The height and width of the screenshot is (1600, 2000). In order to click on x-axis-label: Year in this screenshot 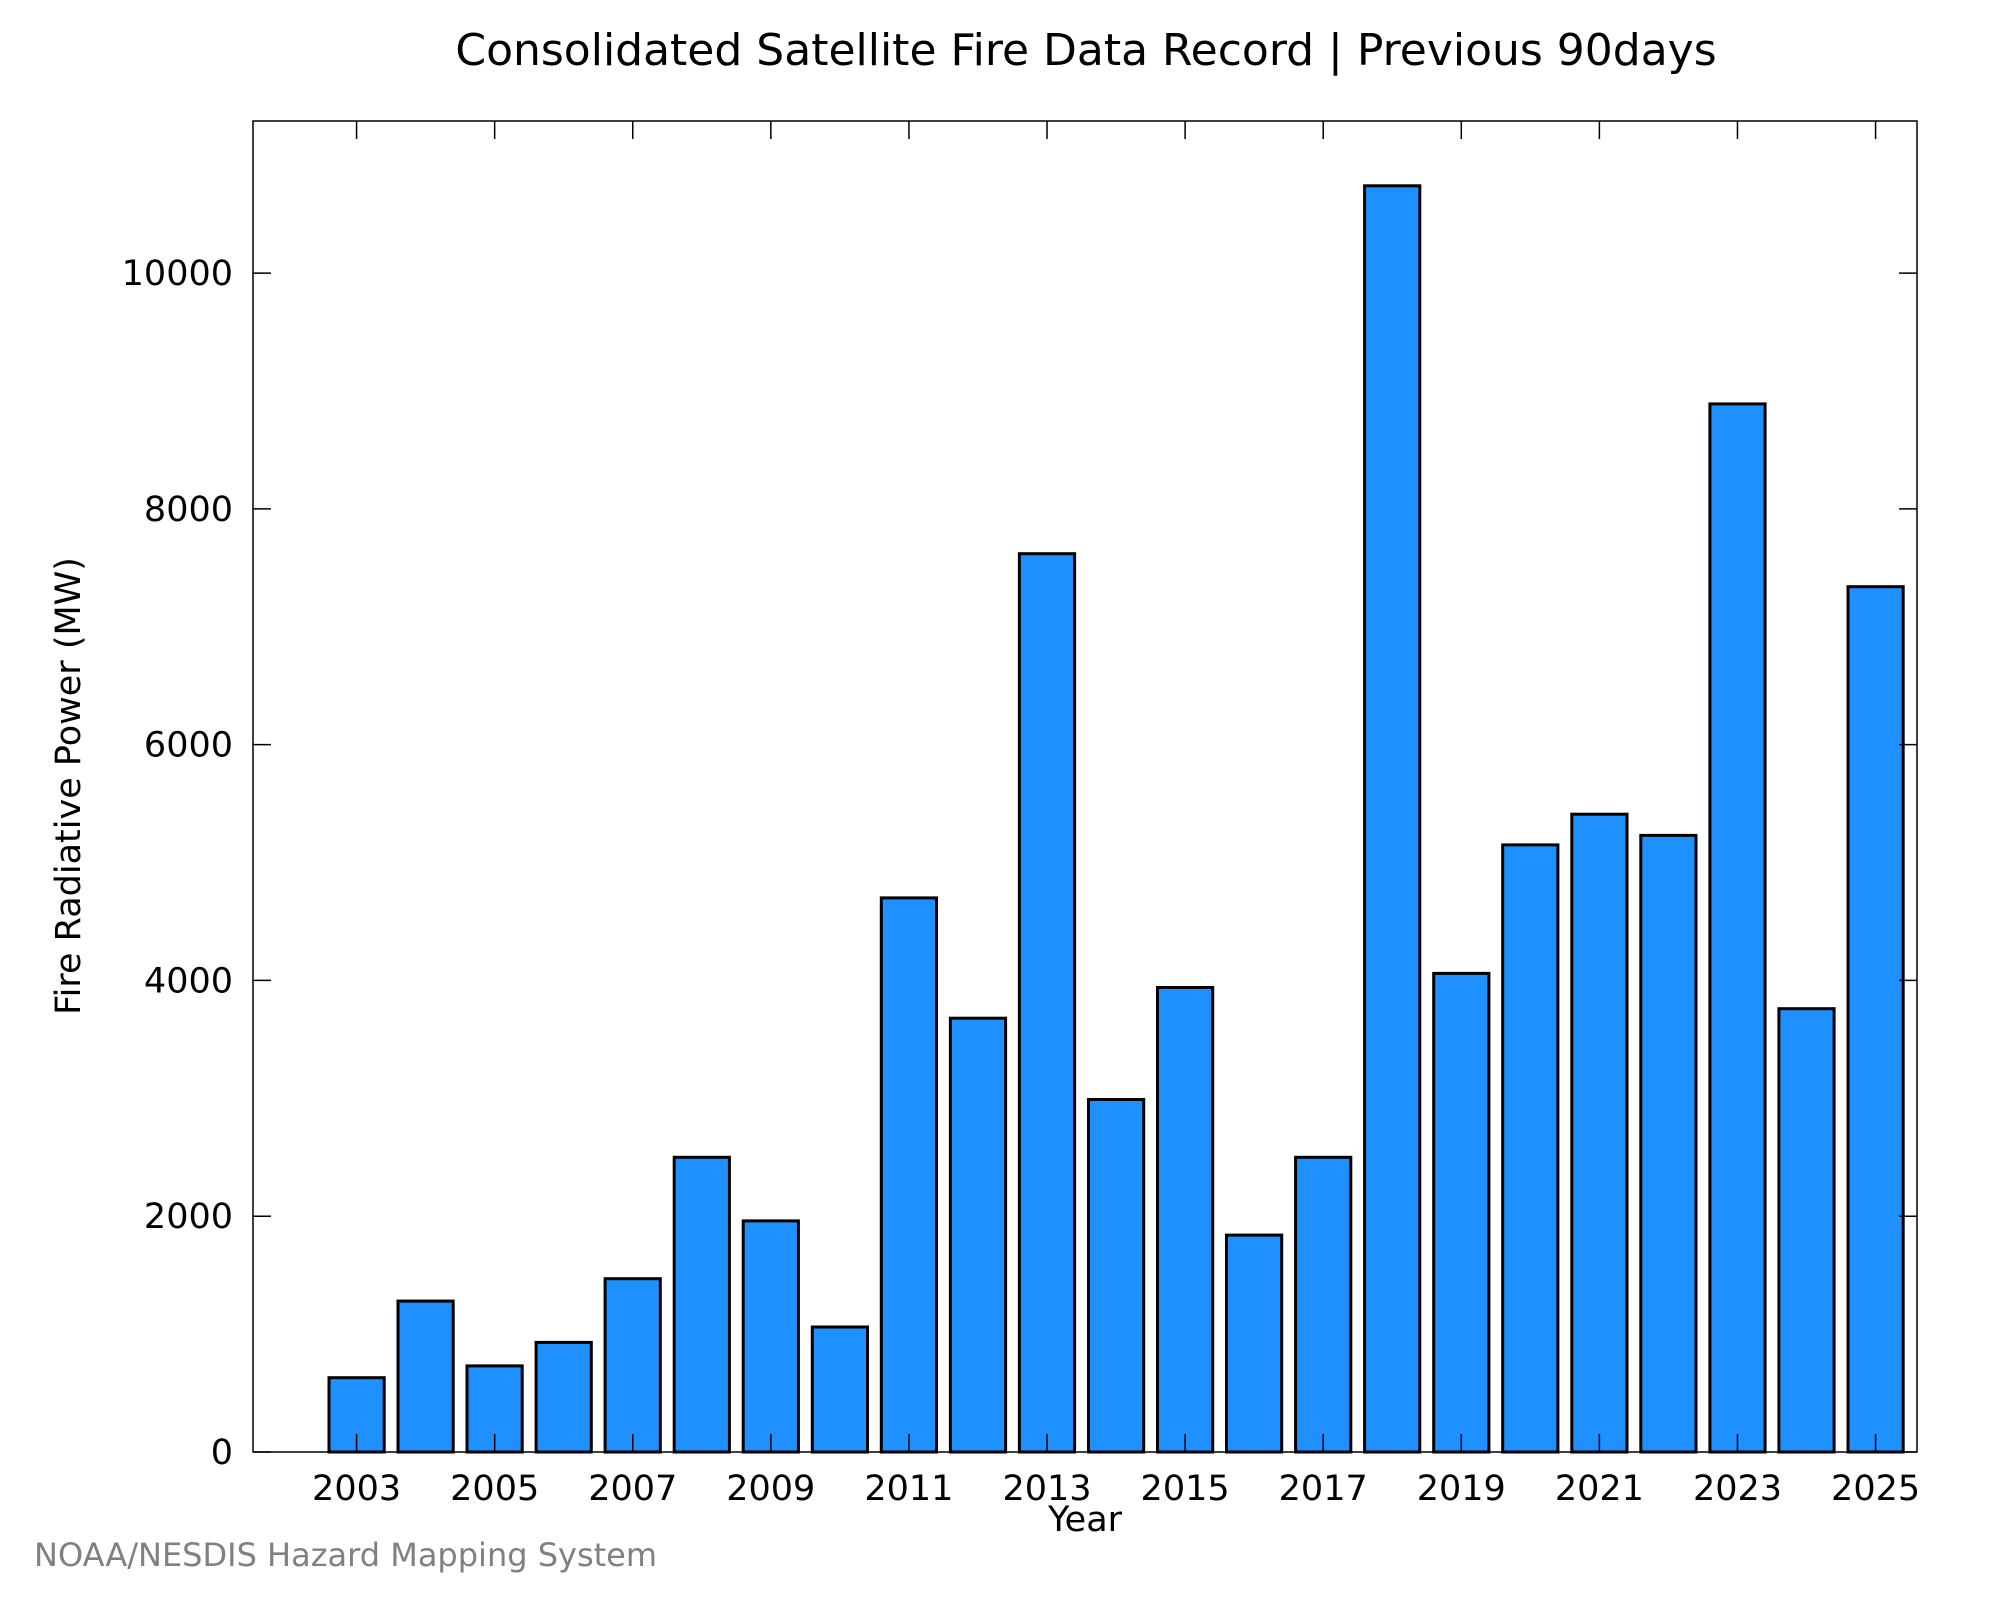, I will do `click(1085, 1520)`.